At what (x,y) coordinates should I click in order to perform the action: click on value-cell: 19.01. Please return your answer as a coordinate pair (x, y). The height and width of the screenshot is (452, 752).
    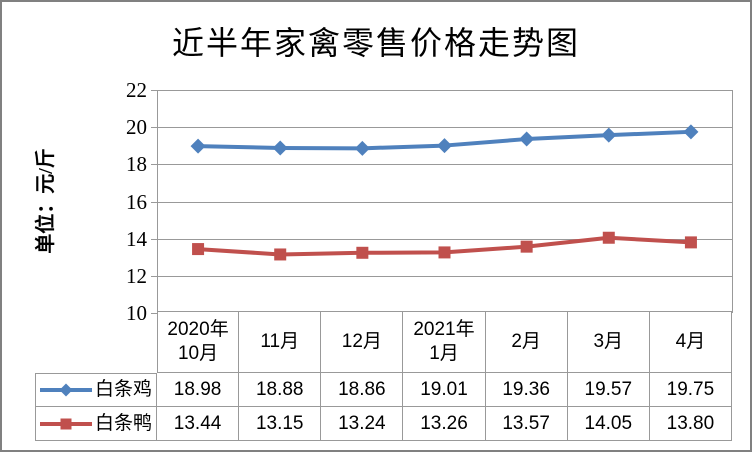
    Looking at the image, I should click on (444, 390).